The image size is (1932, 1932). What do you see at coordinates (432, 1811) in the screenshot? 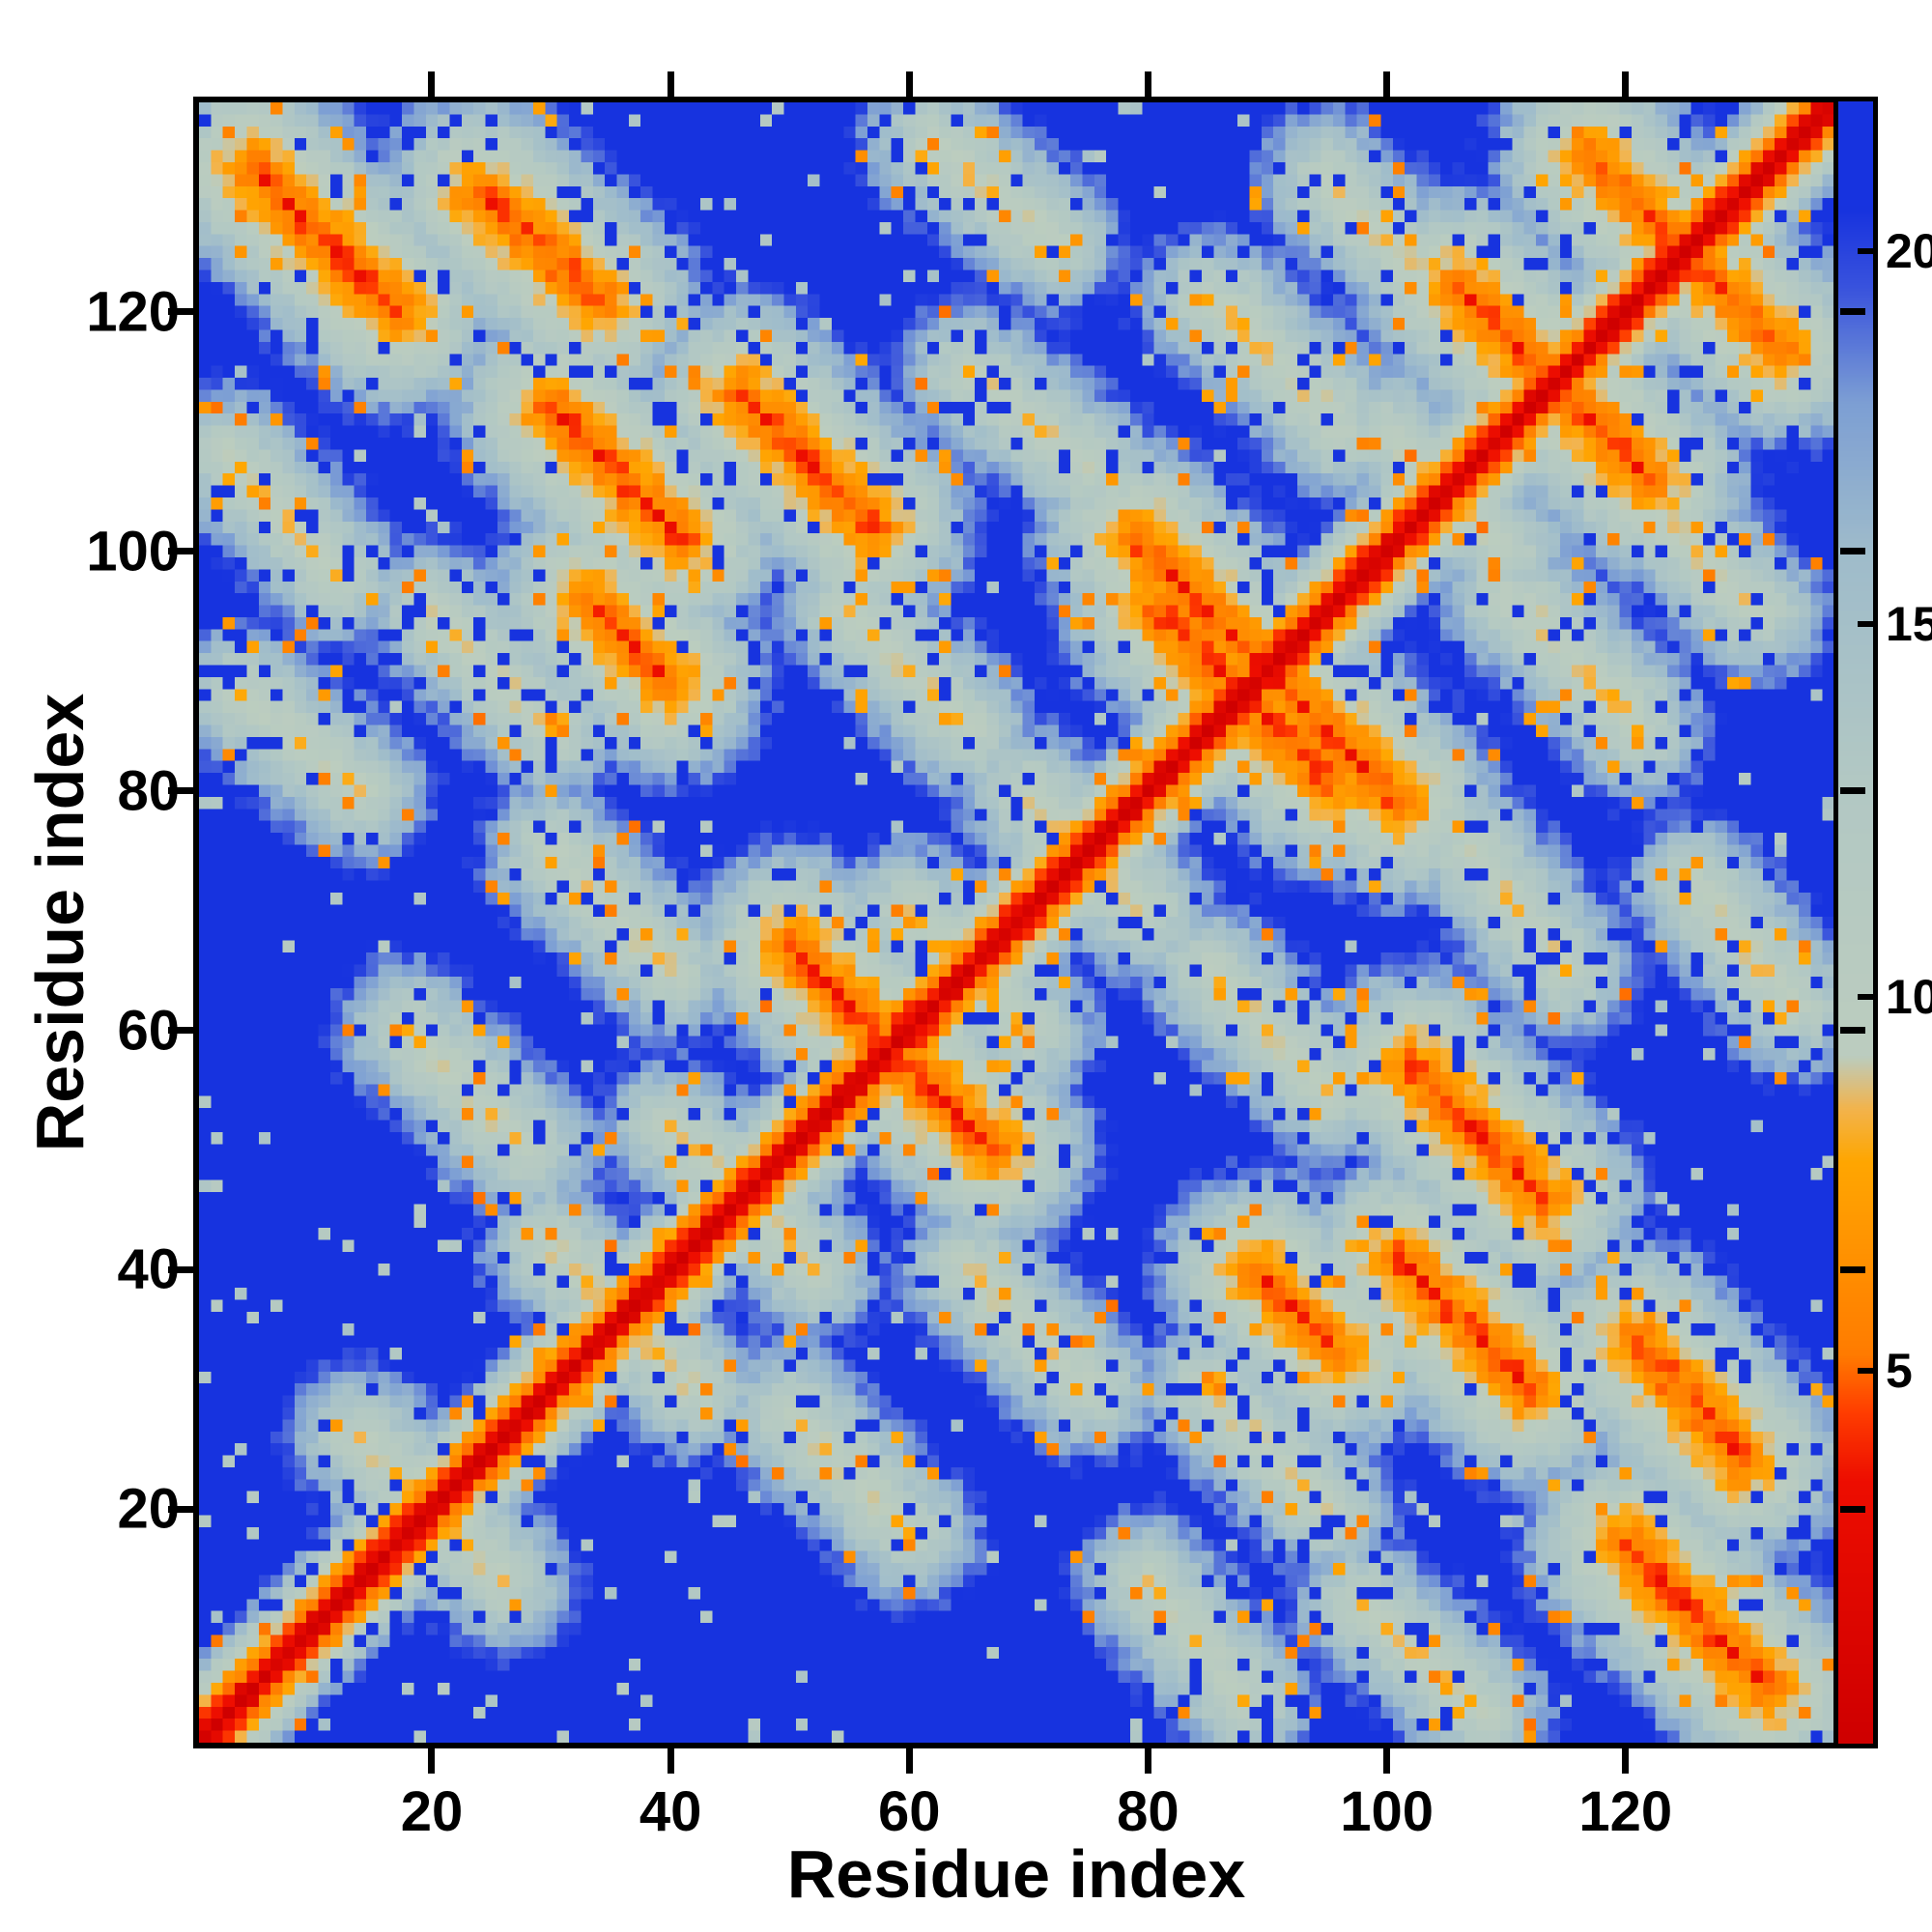
I see `x-tick-label: 20` at bounding box center [432, 1811].